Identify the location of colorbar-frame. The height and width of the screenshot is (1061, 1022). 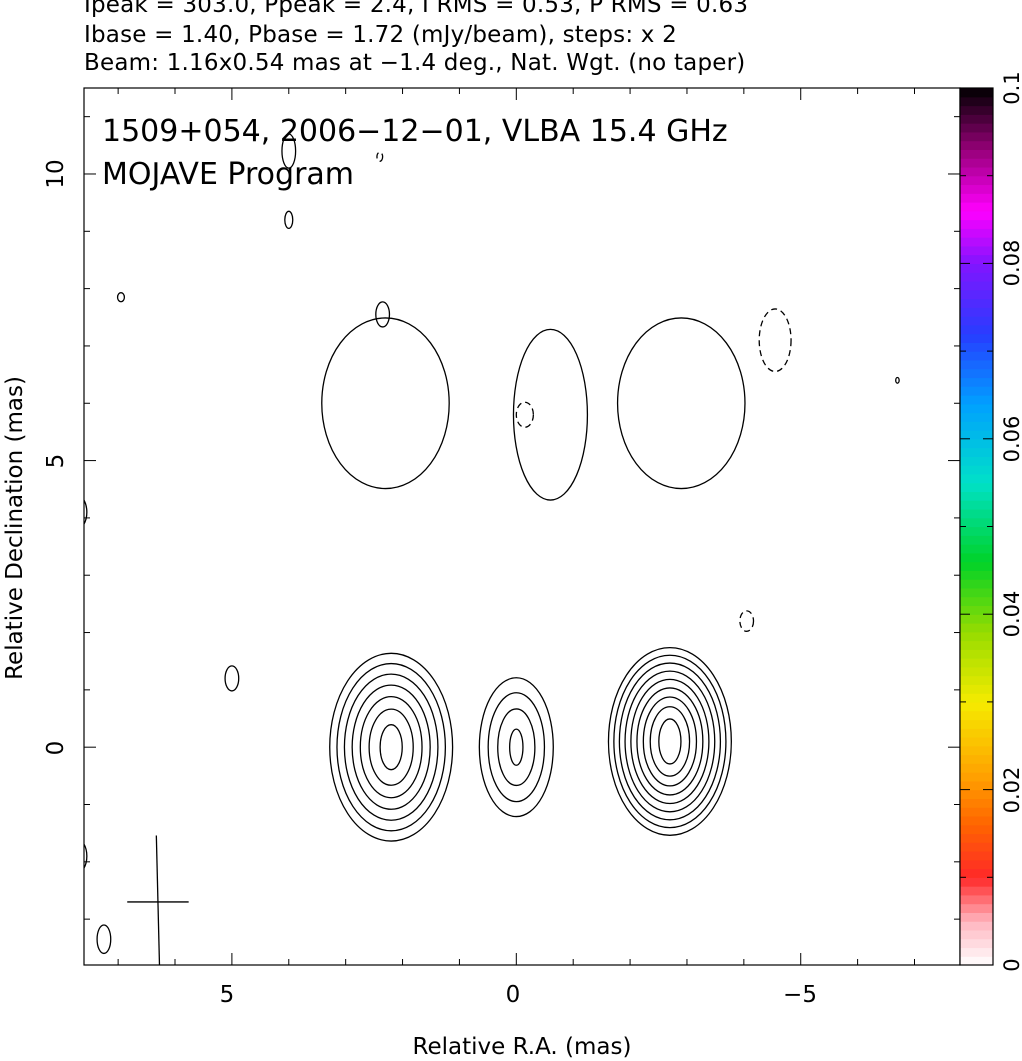
(976, 526).